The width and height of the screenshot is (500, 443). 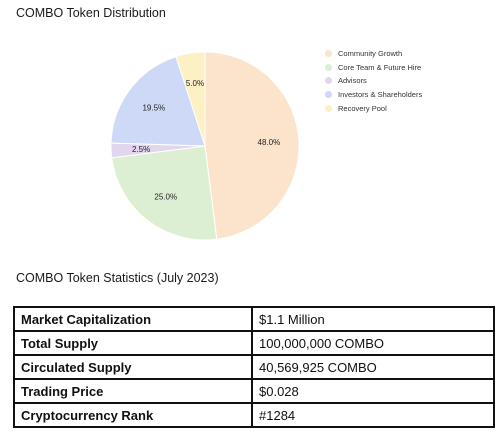 What do you see at coordinates (370, 54) in the screenshot?
I see `legend-label: Community Growth` at bounding box center [370, 54].